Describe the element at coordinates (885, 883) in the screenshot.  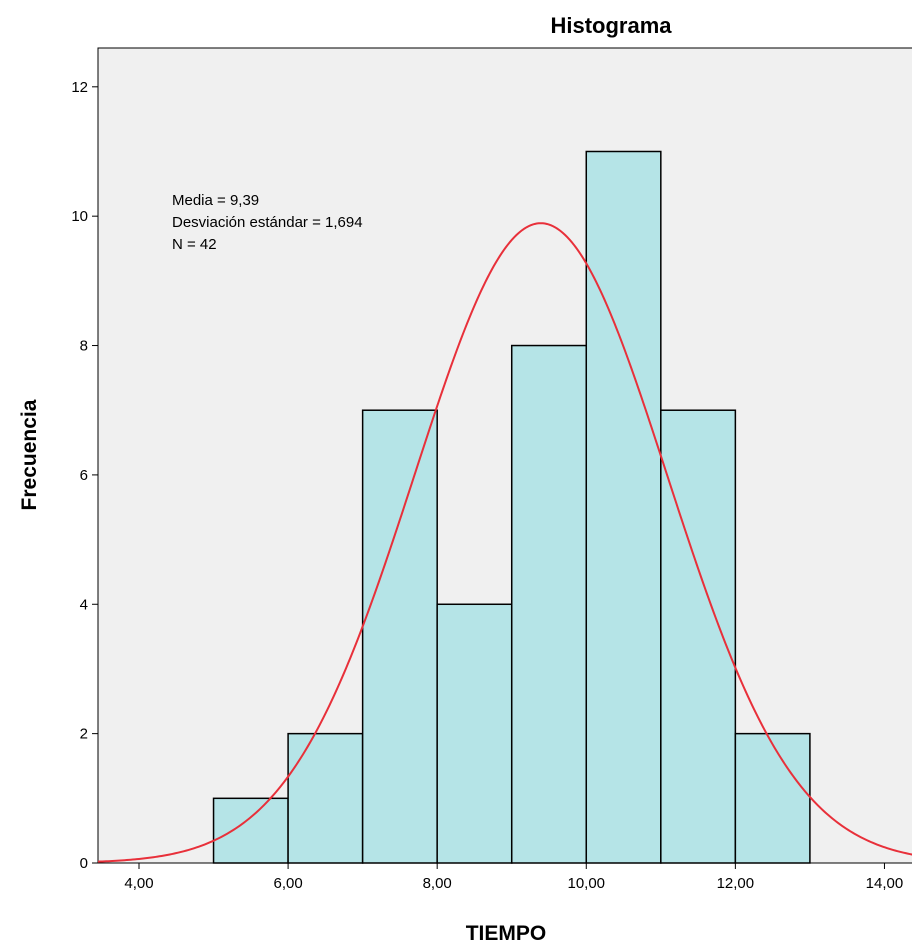
I see `x-tick-label: 14,00` at that location.